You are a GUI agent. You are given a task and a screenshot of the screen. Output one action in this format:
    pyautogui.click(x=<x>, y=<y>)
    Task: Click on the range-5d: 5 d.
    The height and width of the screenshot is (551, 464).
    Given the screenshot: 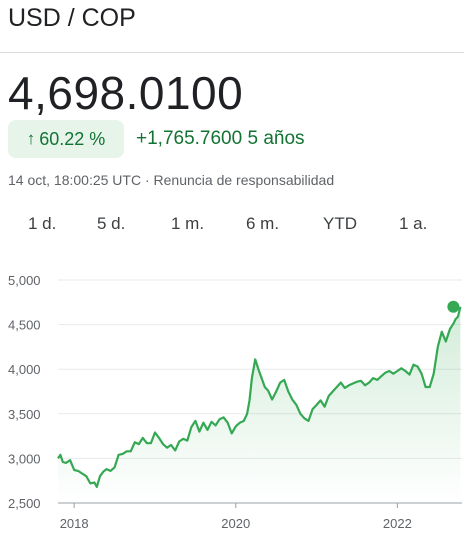 What is the action you would take?
    pyautogui.click(x=111, y=223)
    